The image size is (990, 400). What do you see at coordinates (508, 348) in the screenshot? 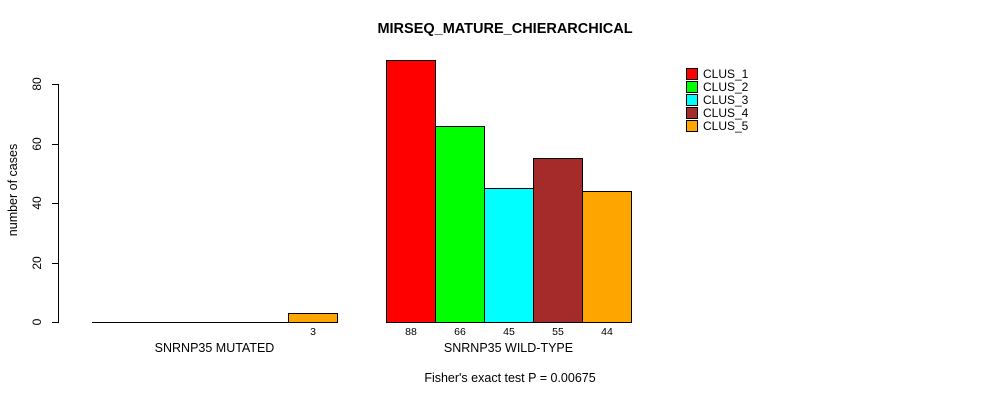
I see `group-label: SNRNP35 WILD-TYPE` at bounding box center [508, 348].